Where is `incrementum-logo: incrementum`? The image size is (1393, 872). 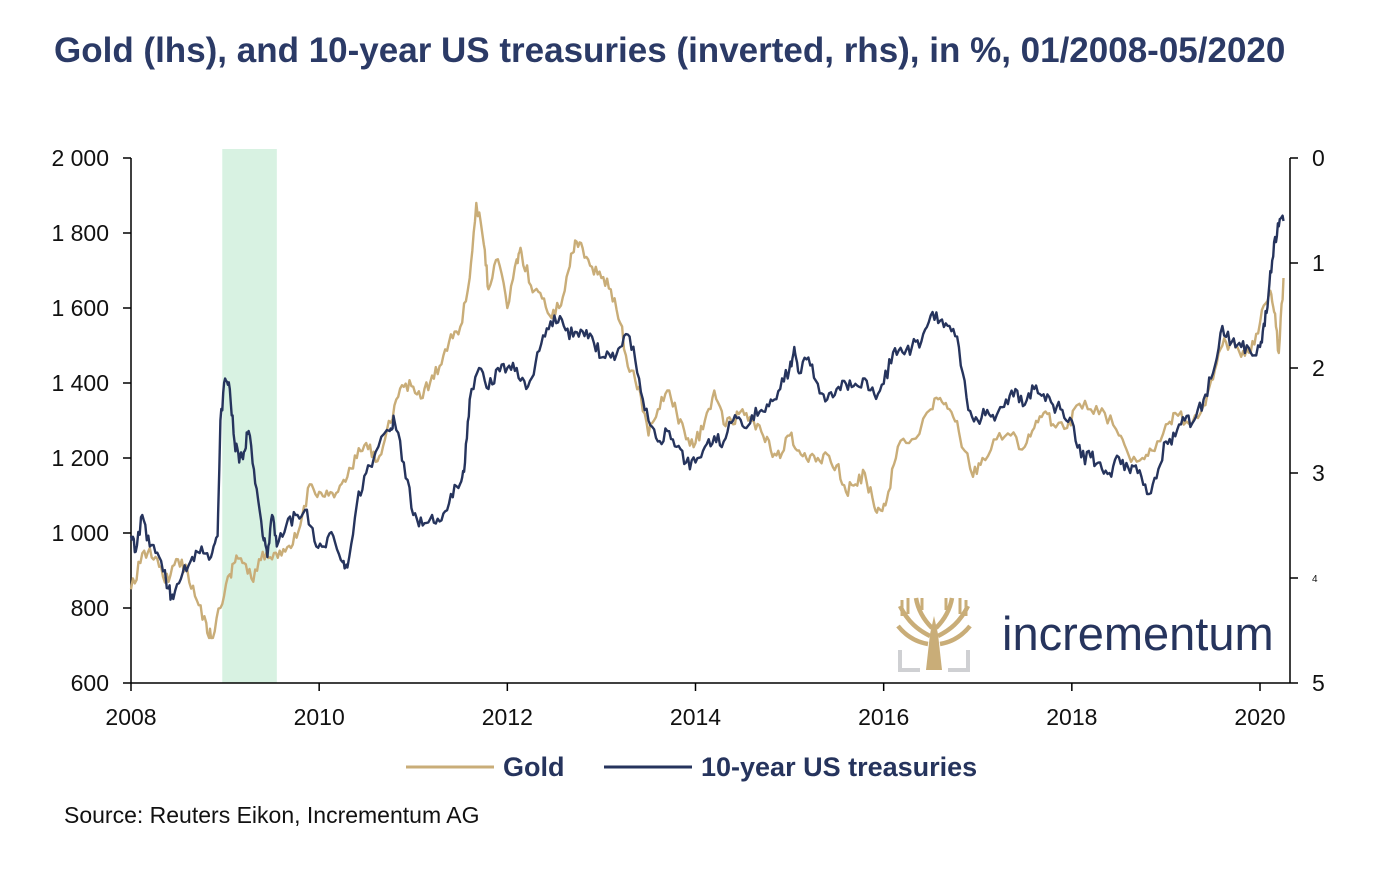
incrementum-logo: incrementum is located at coordinates (1085, 634).